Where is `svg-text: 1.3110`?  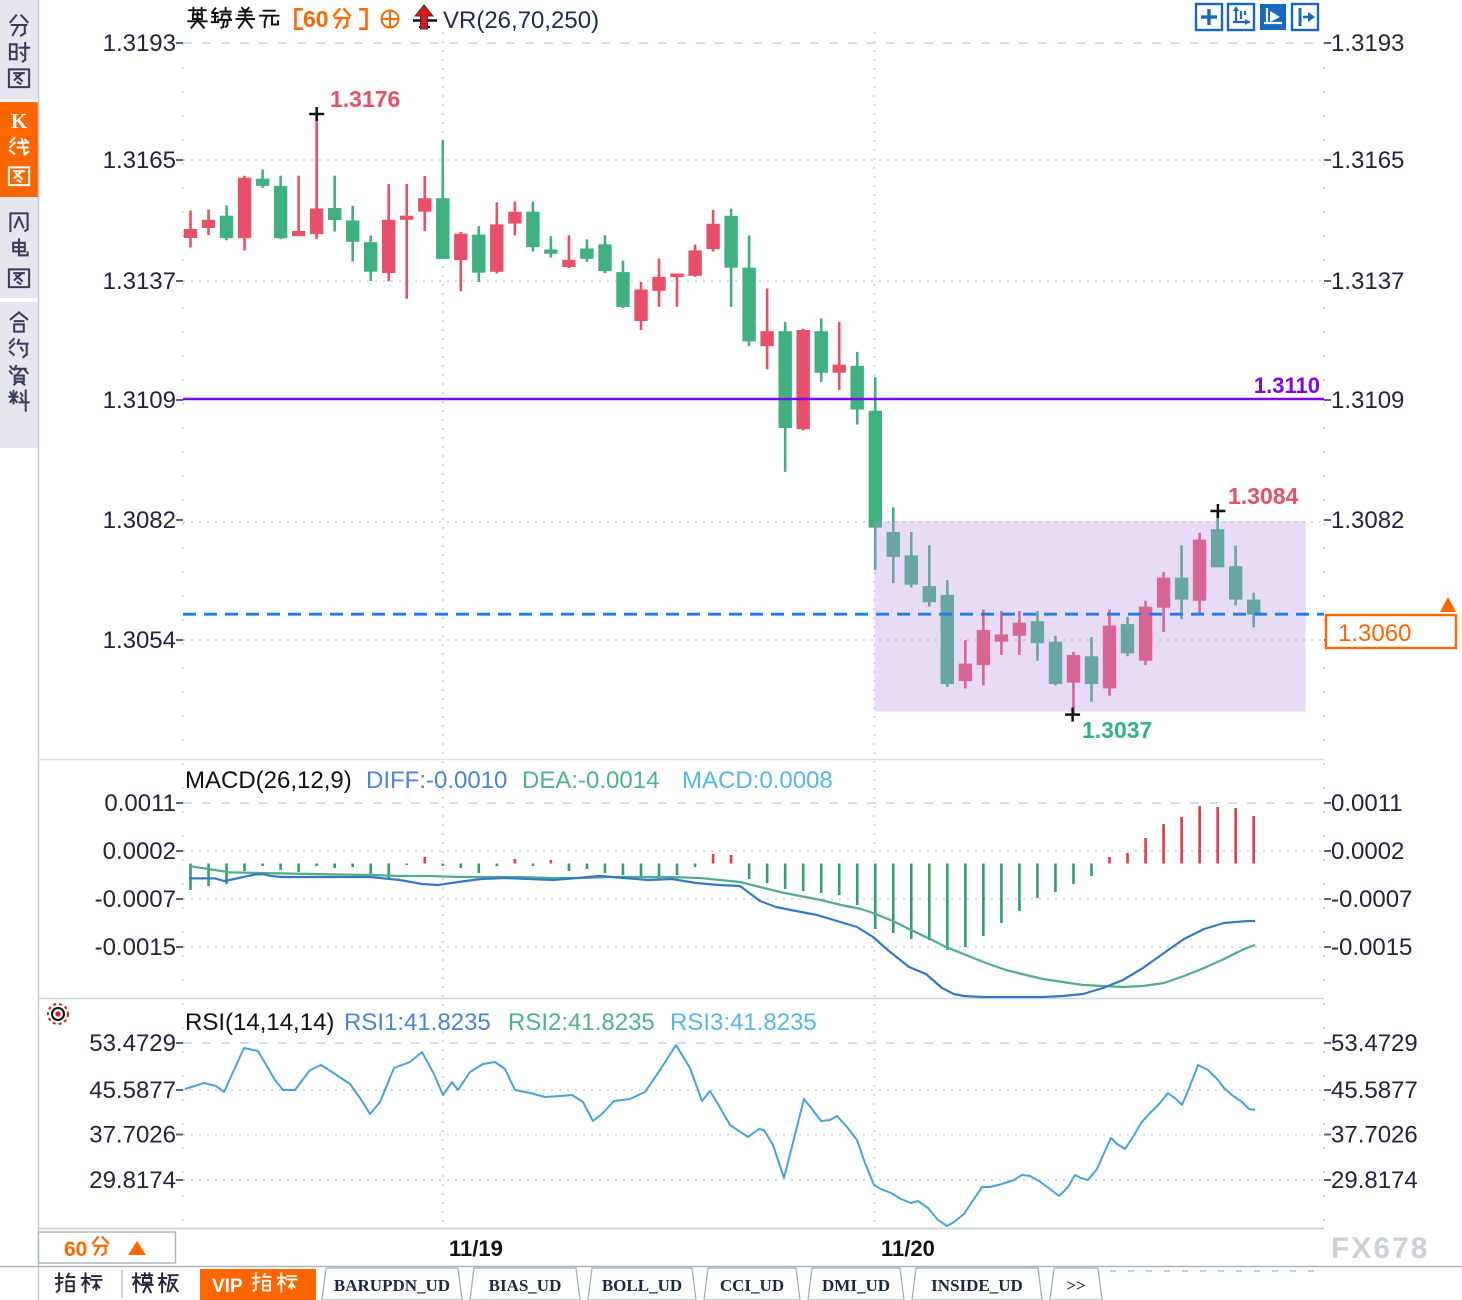
svg-text: 1.3110 is located at coordinates (1287, 385).